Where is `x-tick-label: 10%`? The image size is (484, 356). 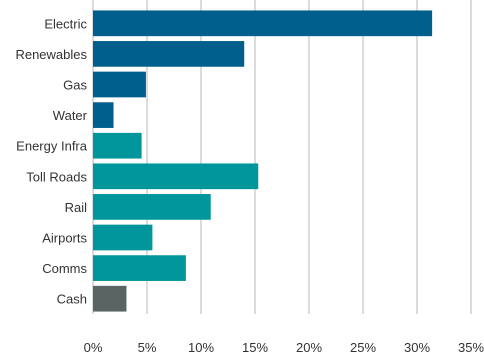 x-tick-label: 10% is located at coordinates (201, 347).